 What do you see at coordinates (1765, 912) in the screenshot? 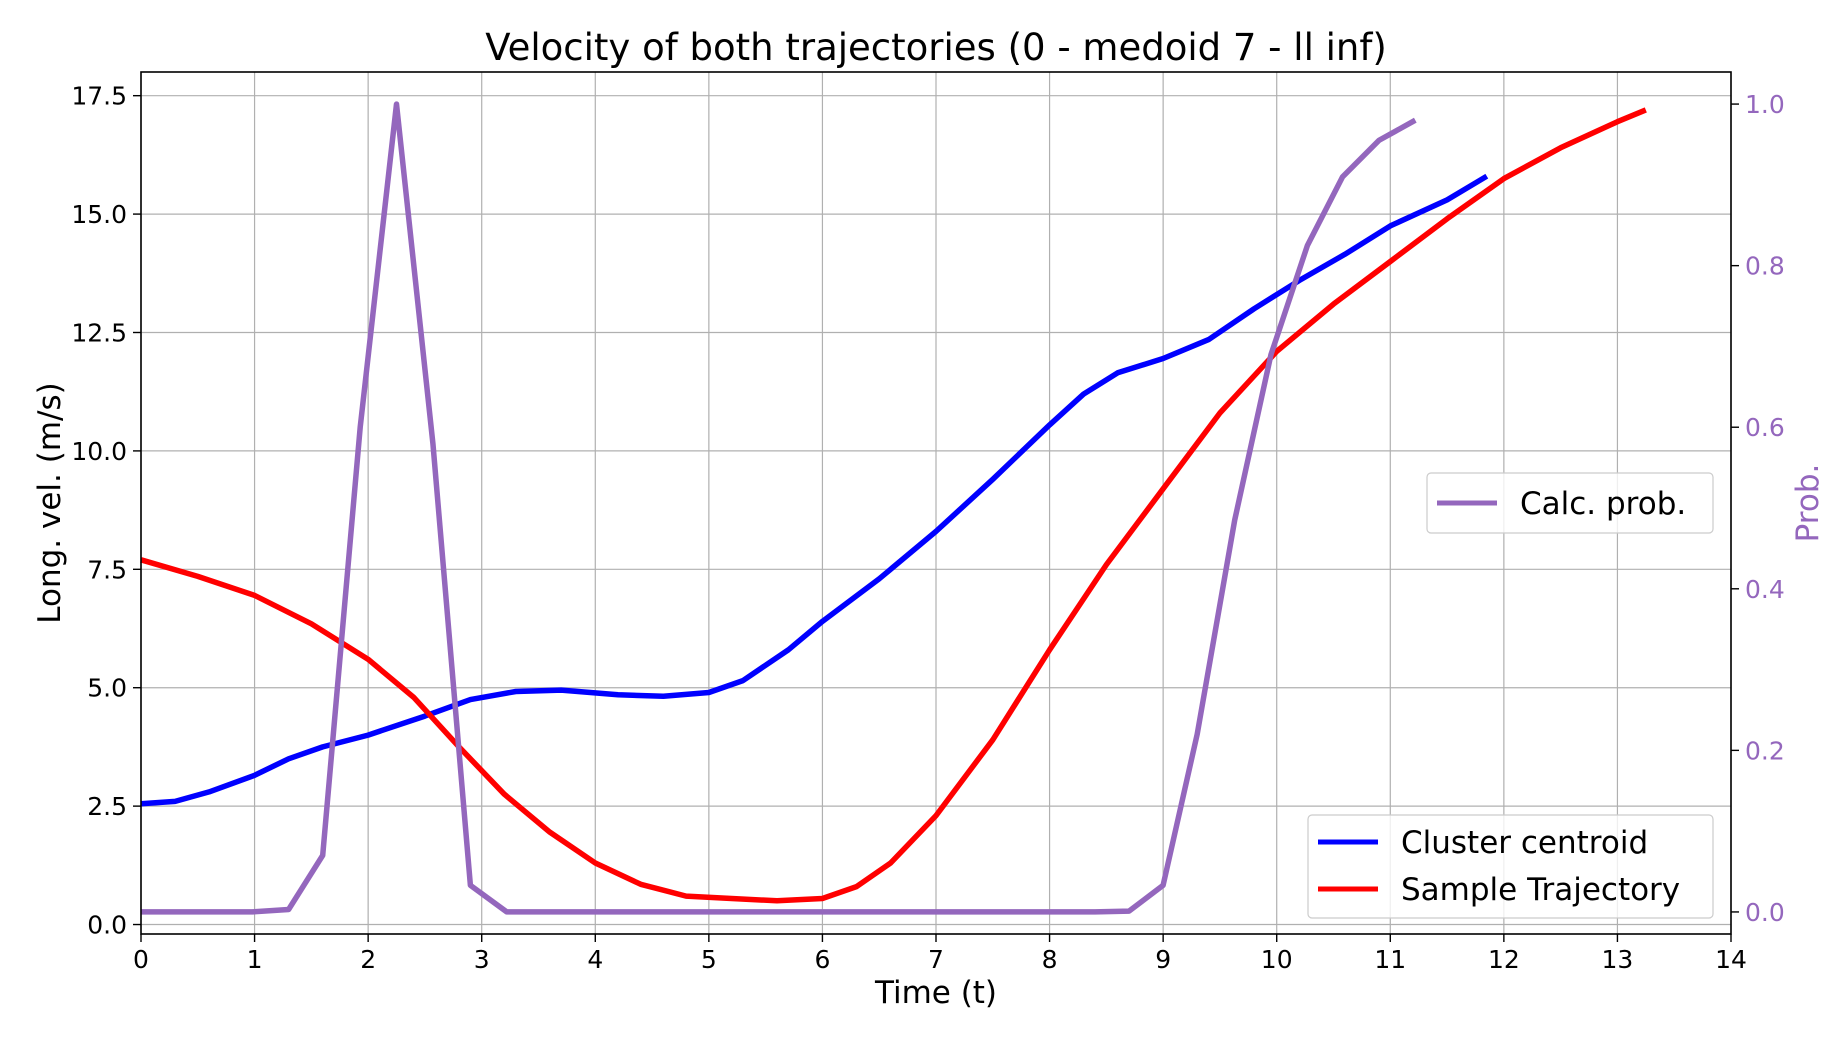
I see `y2-tick-label: 0.0` at bounding box center [1765, 912].